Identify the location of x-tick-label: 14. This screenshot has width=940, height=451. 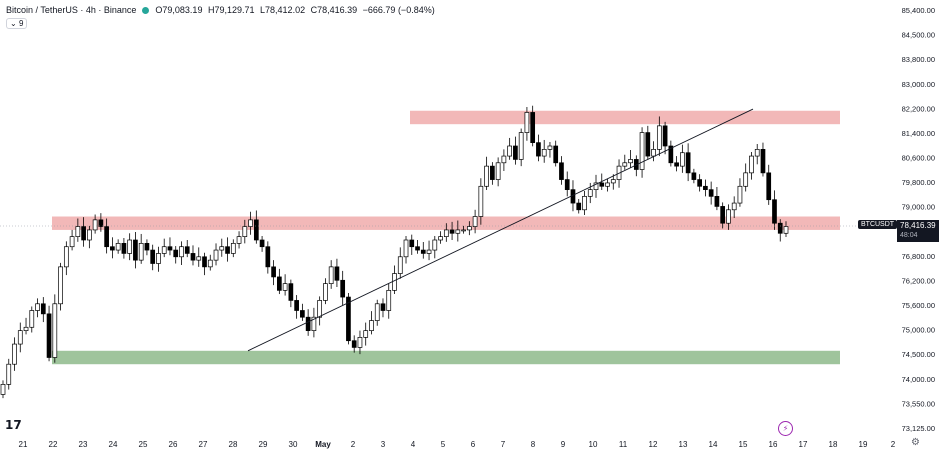
(713, 444).